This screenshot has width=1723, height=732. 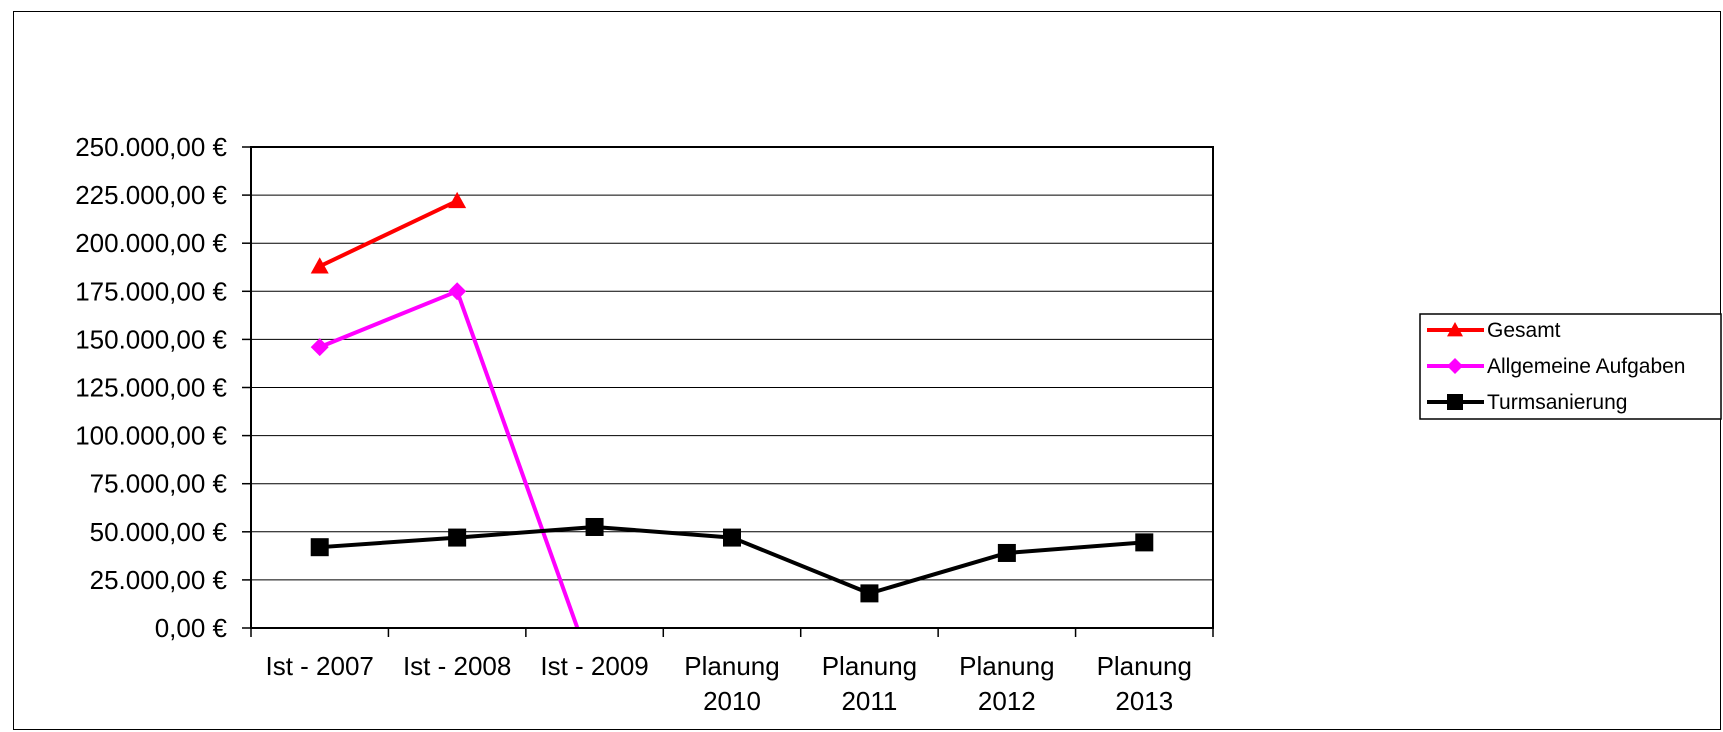 I want to click on y-tick-label: 0,00 €, so click(x=191, y=628).